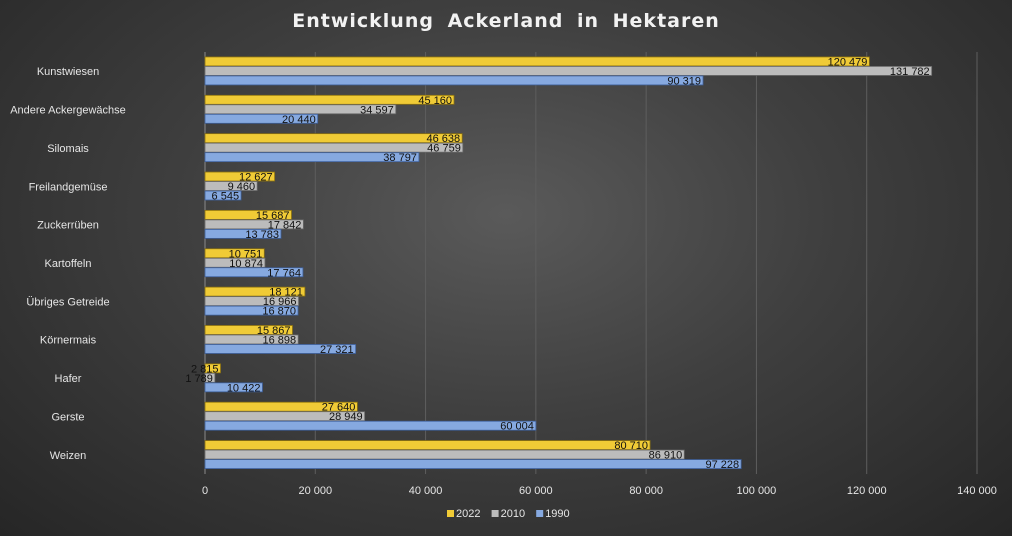 Image resolution: width=1012 pixels, height=536 pixels. I want to click on data-label-1990: 6 545, so click(226, 197).